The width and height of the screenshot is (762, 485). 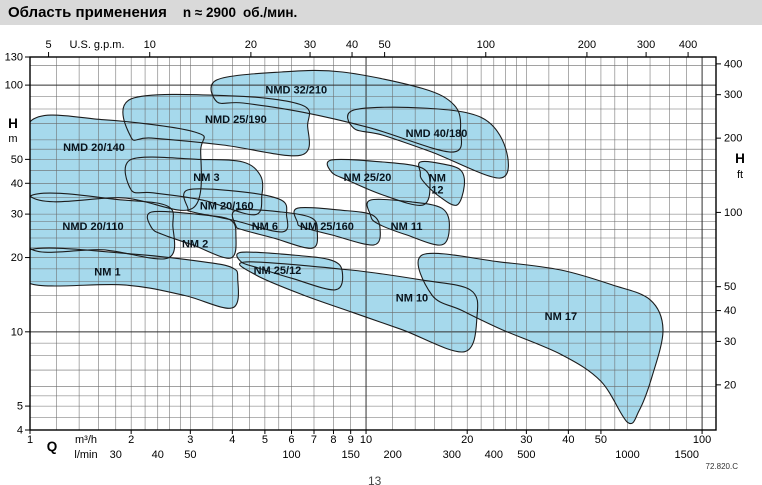 I want to click on tick-label-lmin: 150, so click(x=350, y=455).